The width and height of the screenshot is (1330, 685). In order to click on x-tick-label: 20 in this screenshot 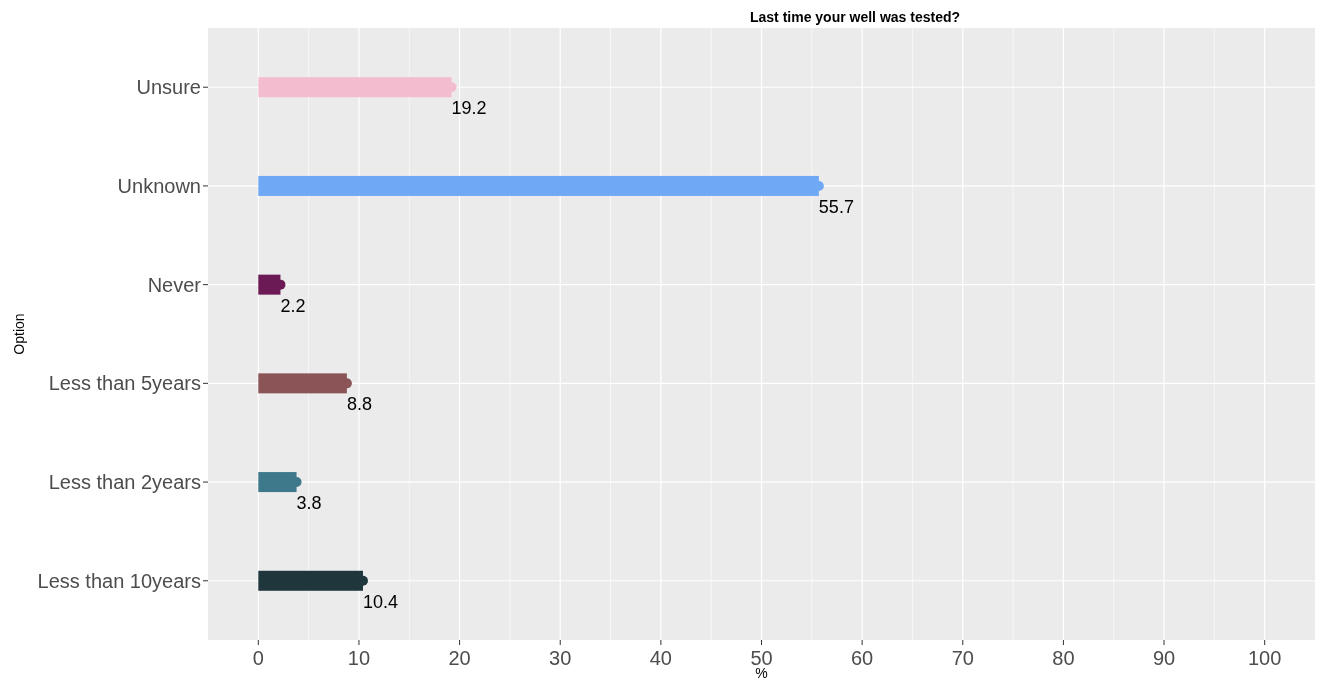, I will do `click(459, 658)`.